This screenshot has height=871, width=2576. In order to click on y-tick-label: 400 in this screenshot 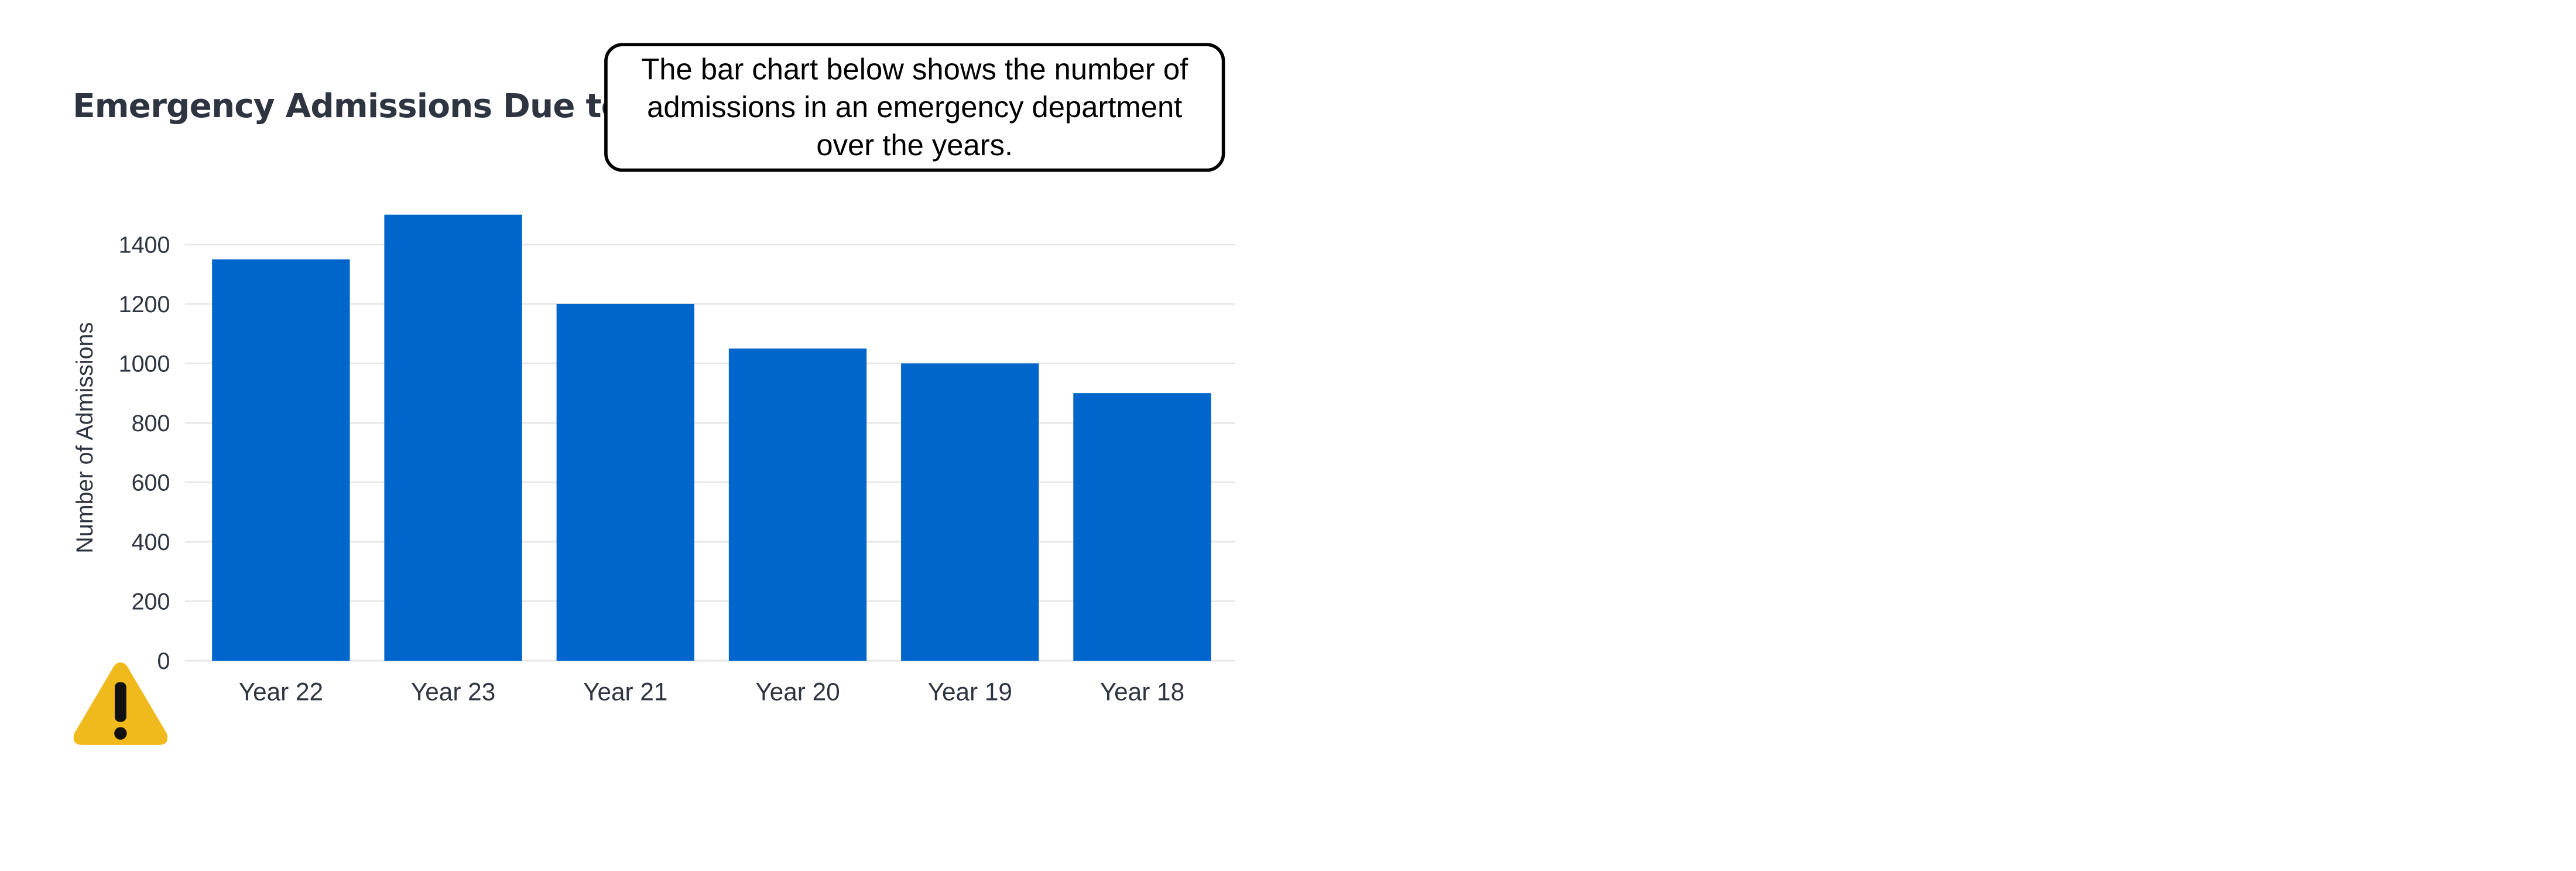, I will do `click(151, 542)`.